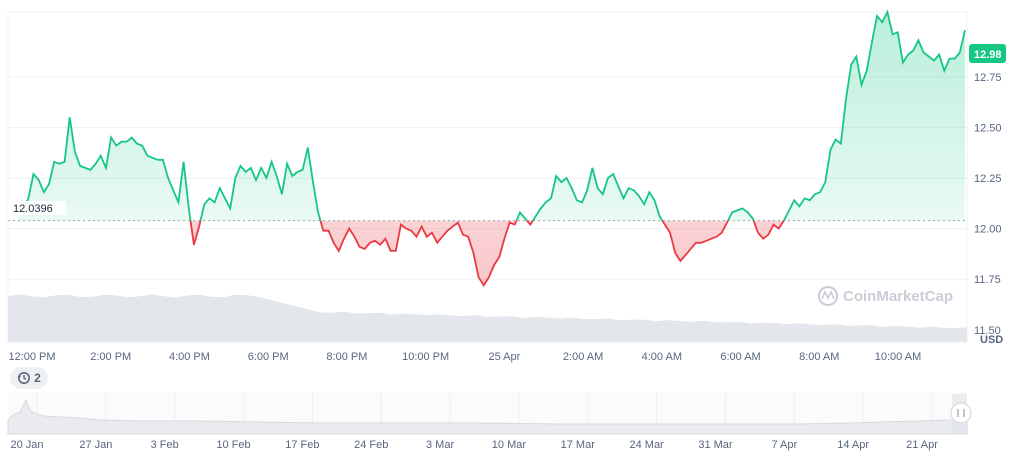 The width and height of the screenshot is (1023, 459). Describe the element at coordinates (504, 357) in the screenshot. I see `x-tick-label: 25 Apr` at that location.